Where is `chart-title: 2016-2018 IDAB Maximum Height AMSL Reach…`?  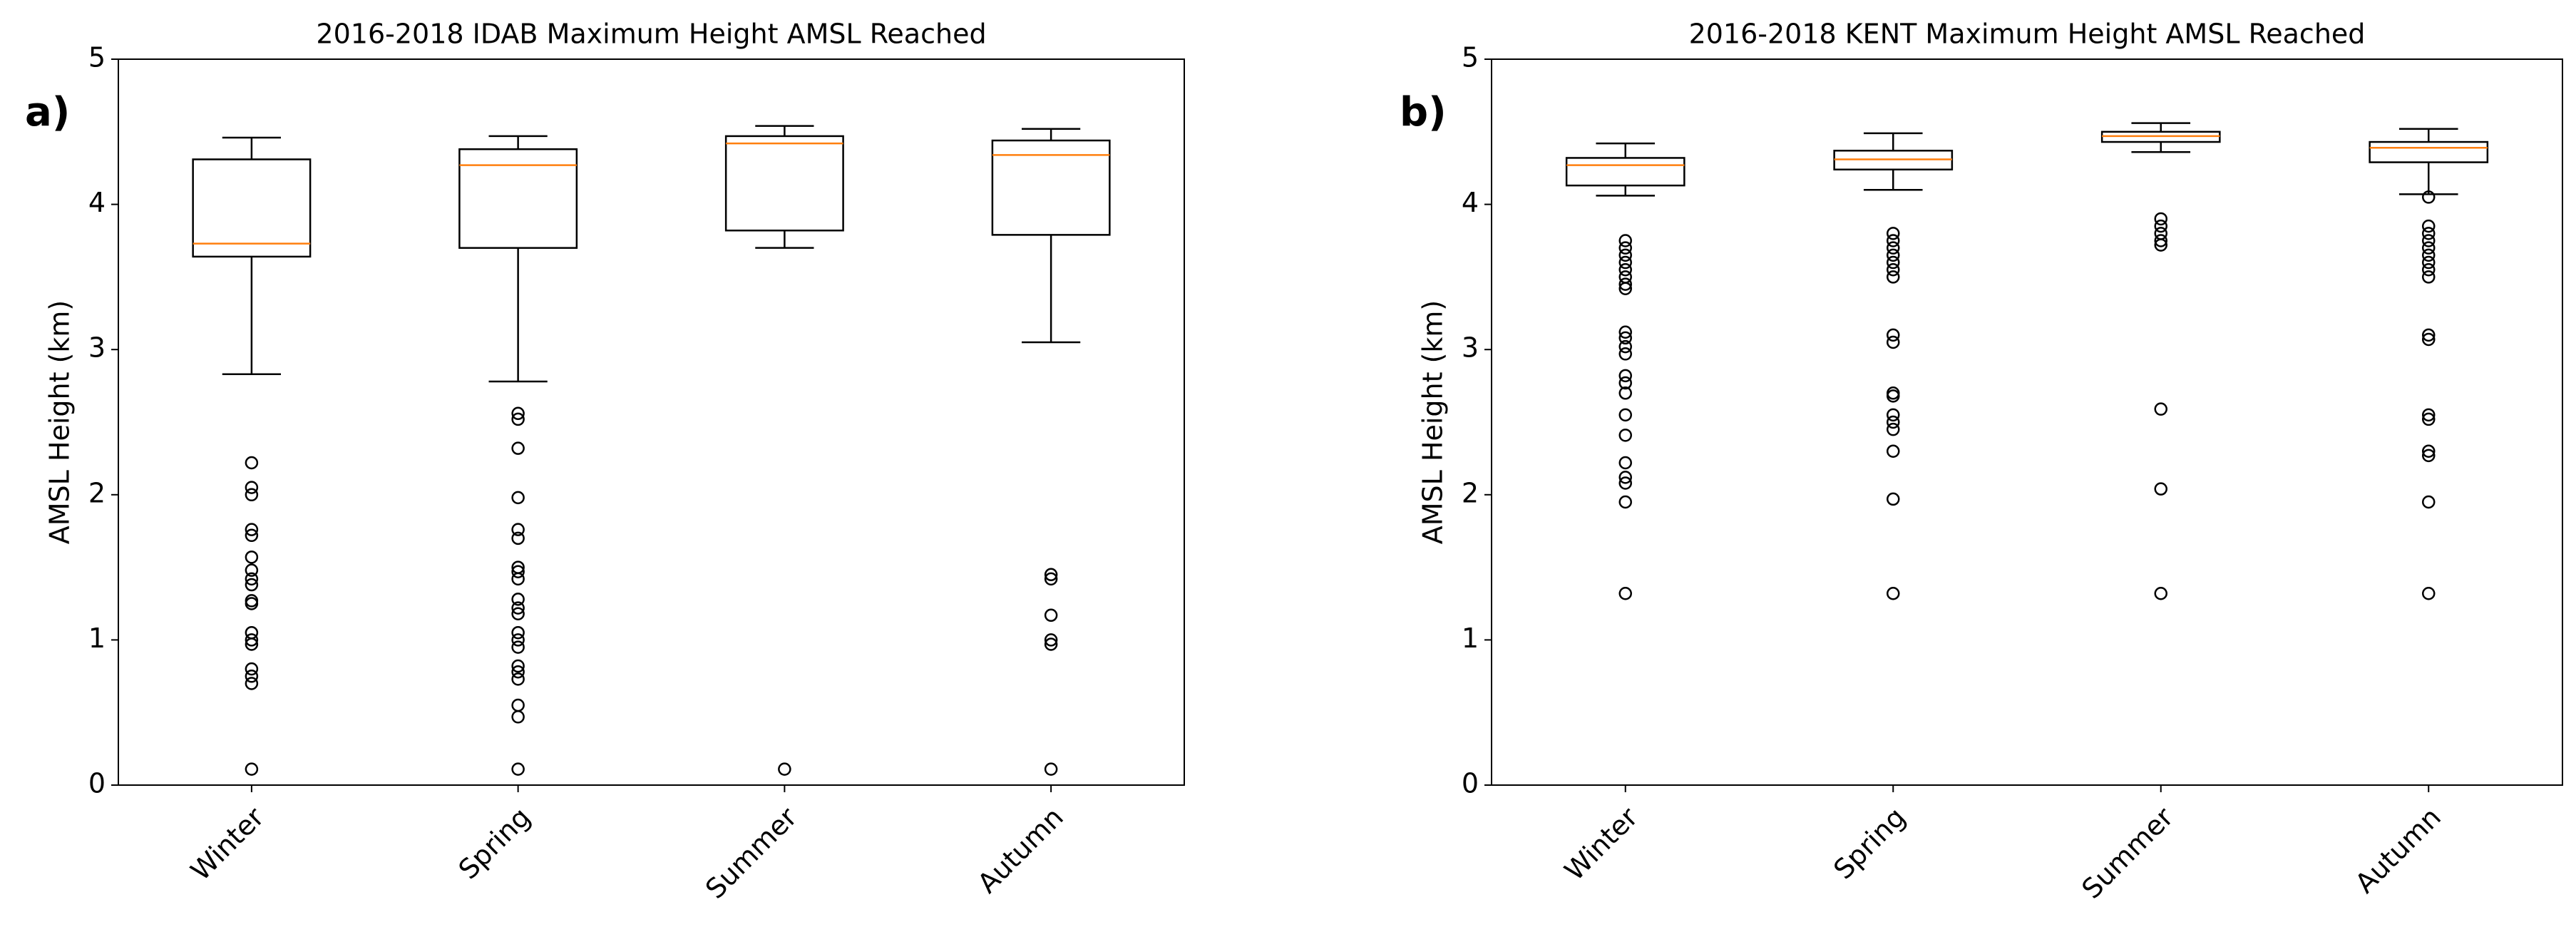
chart-title: 2016-2018 IDAB Maximum Height AMSL Reach… is located at coordinates (651, 34).